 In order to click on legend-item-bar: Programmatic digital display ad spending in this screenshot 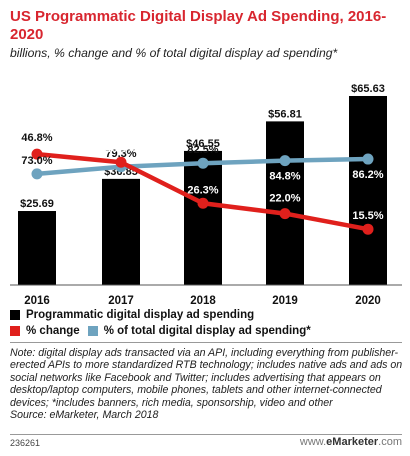, I will do `click(132, 315)`.